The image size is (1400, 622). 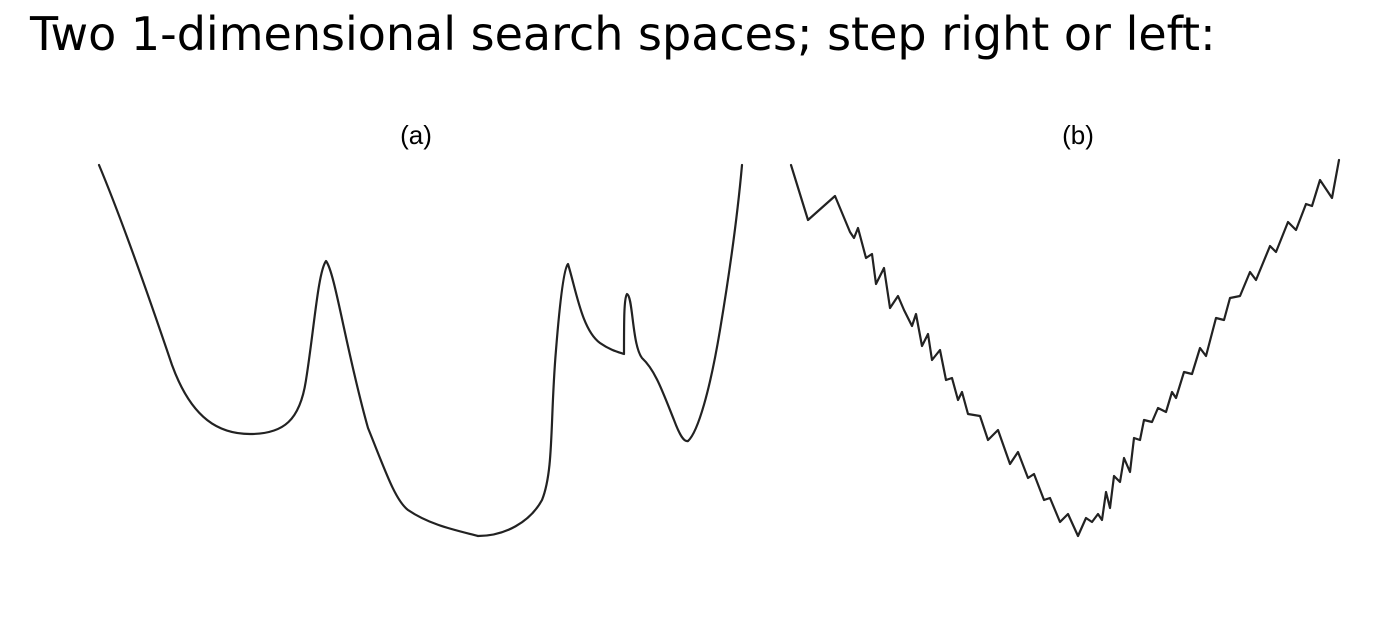 What do you see at coordinates (416, 135) in the screenshot?
I see `panel-a-label: (a)` at bounding box center [416, 135].